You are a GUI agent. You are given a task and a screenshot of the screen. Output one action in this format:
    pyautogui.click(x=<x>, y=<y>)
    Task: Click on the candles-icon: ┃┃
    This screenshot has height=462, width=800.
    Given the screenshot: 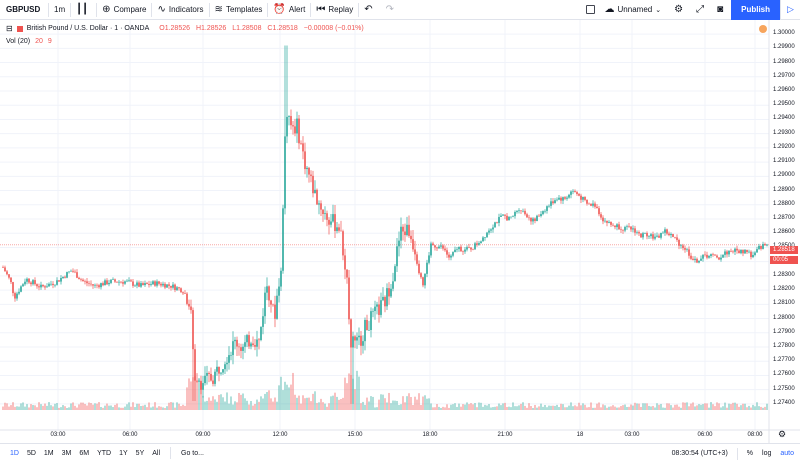 What is the action you would take?
    pyautogui.click(x=82, y=9)
    